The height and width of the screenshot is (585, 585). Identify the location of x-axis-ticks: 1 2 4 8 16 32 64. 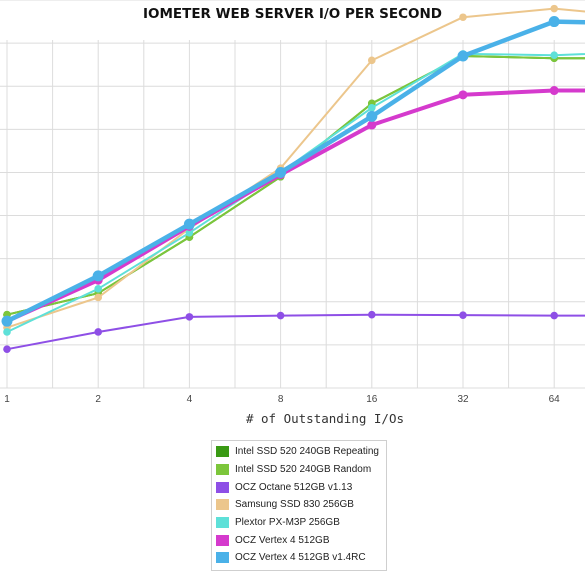
(282, 399).